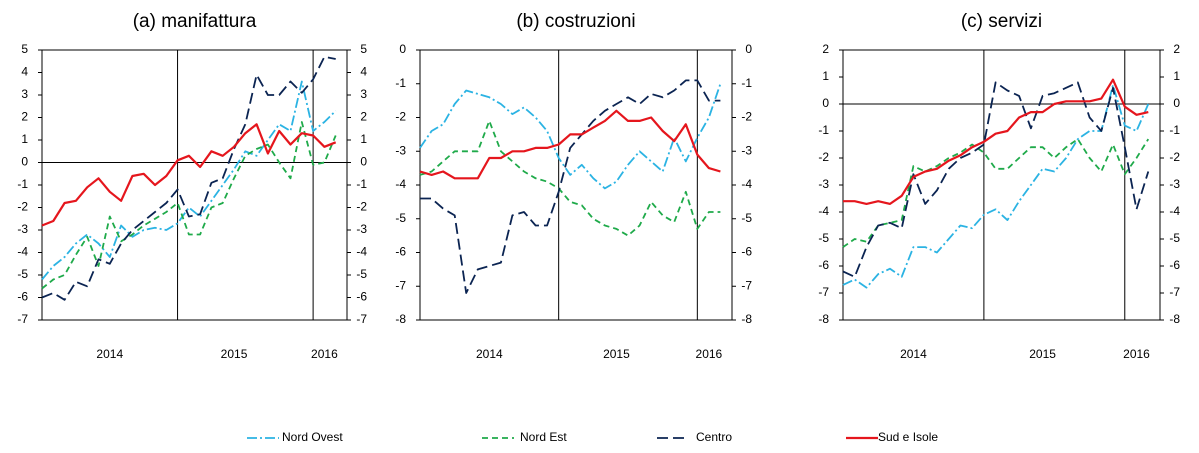 This screenshot has width=1199, height=453. What do you see at coordinates (575, 21) in the screenshot?
I see `chart-title: (b) costruzioni` at bounding box center [575, 21].